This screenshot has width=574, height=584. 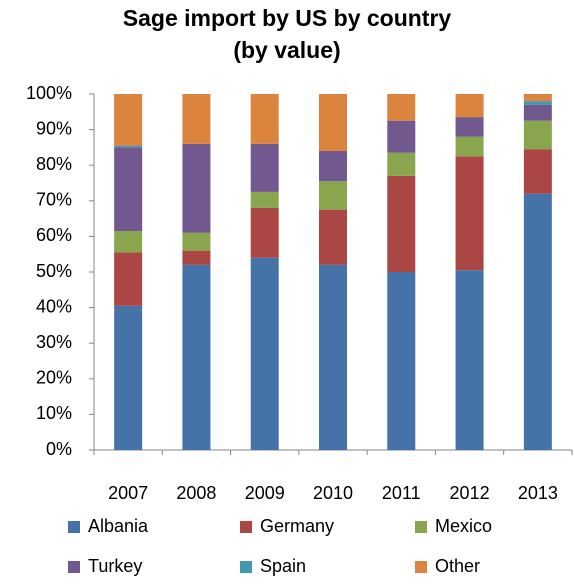 What do you see at coordinates (59, 449) in the screenshot?
I see `y-tick-label: 0%` at bounding box center [59, 449].